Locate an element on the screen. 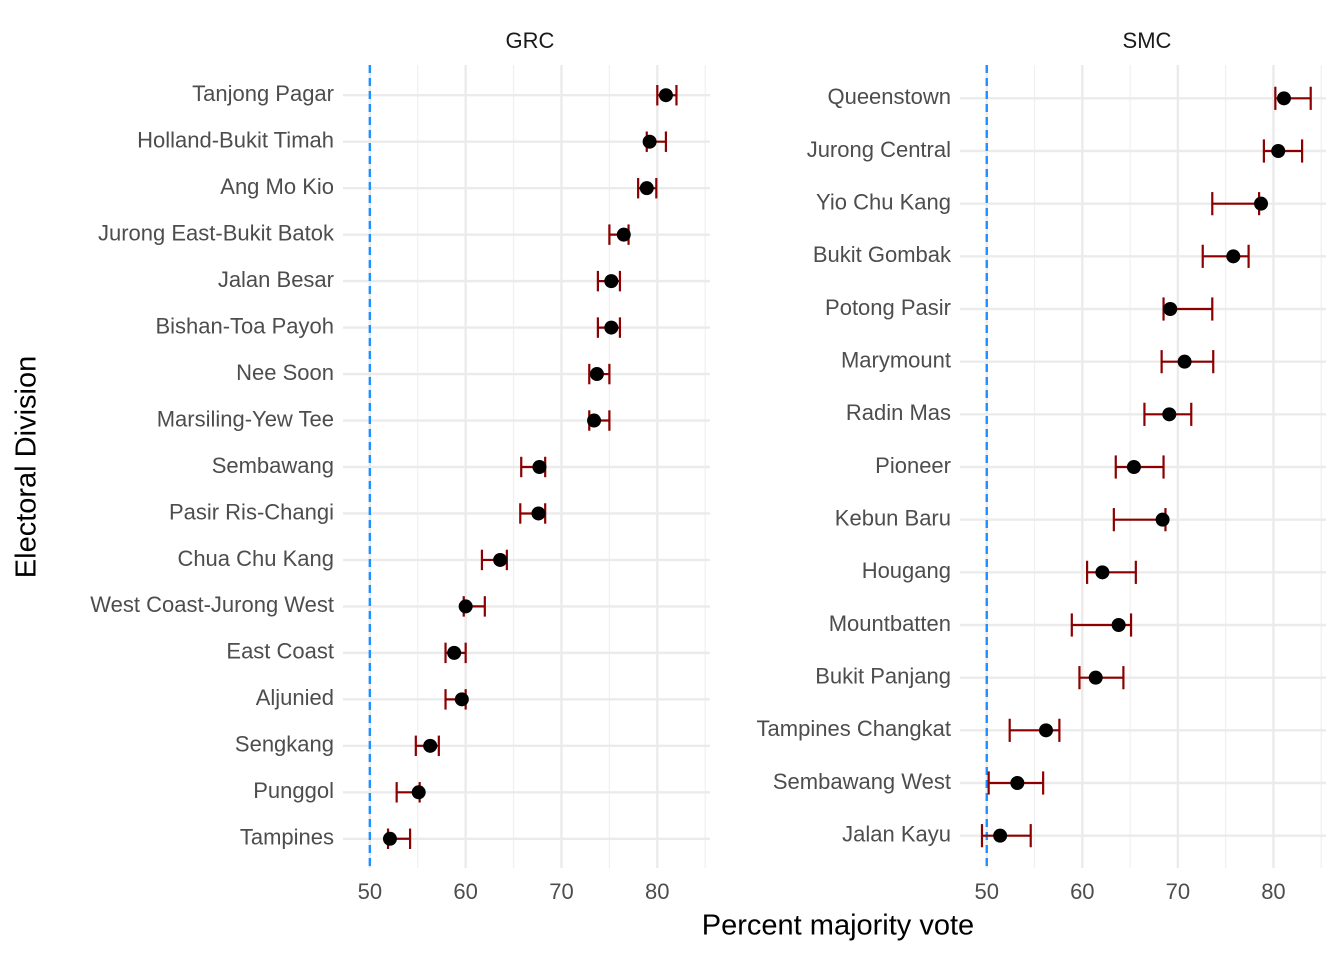 The width and height of the screenshot is (1344, 960). y-tick-label: Bukit Gombak is located at coordinates (882, 254).